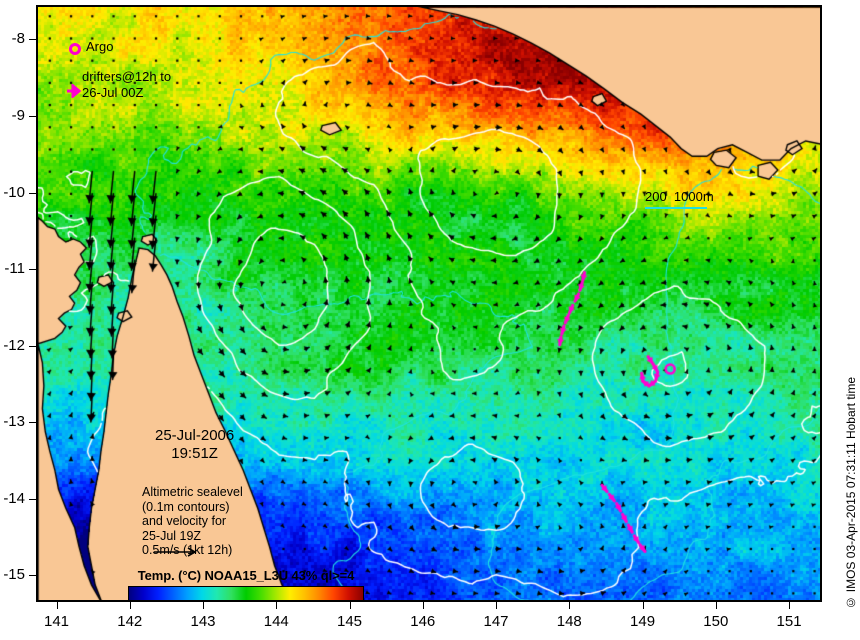 The width and height of the screenshot is (860, 640). I want to click on x-axis-tick-label: 146, so click(423, 621).